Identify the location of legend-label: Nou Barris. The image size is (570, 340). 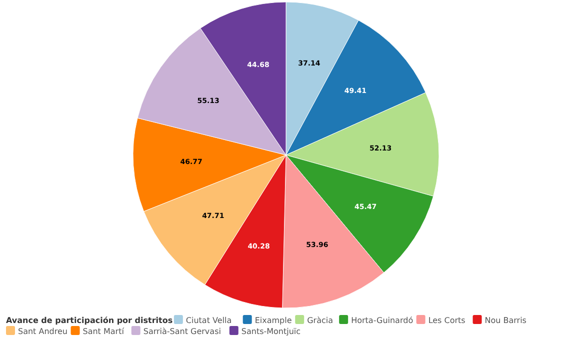
(505, 320).